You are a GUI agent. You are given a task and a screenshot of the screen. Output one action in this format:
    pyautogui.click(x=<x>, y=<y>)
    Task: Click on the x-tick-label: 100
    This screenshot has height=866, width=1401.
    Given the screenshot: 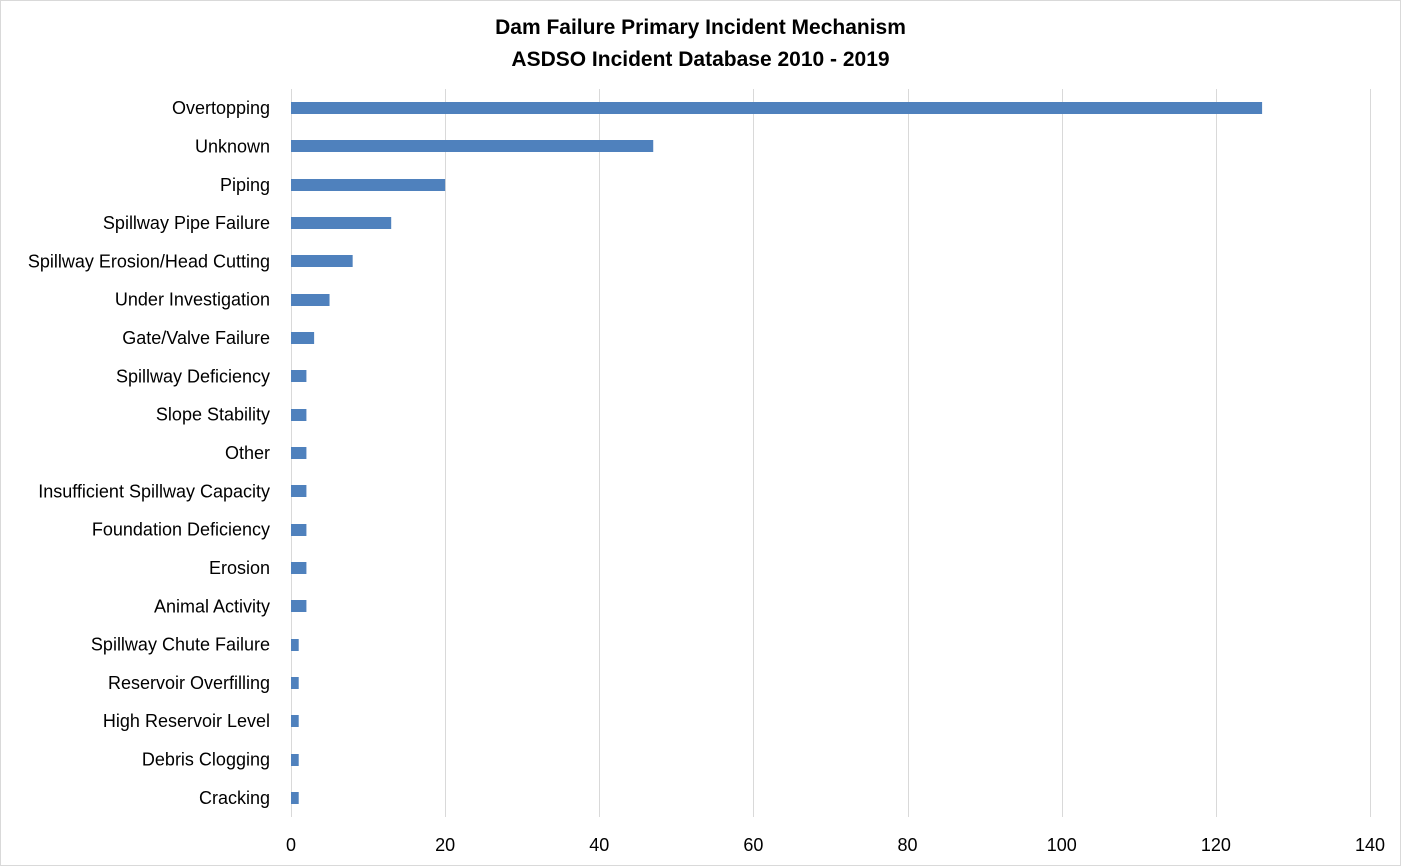 What is the action you would take?
    pyautogui.click(x=1062, y=845)
    